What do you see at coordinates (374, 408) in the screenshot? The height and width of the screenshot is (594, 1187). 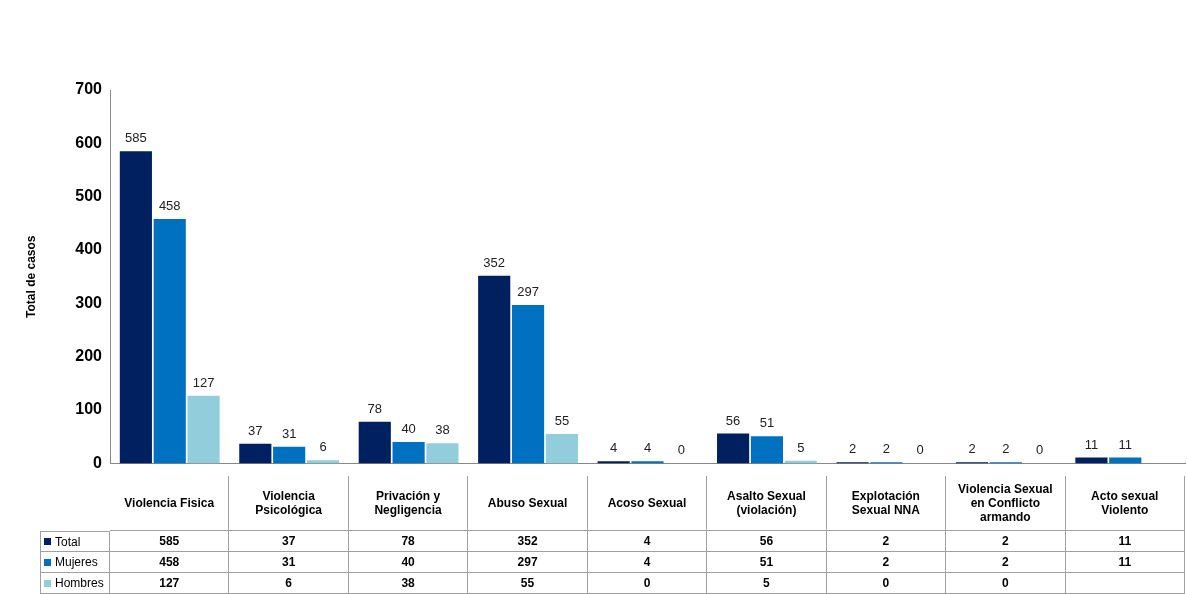 I see `annotation: 78` at bounding box center [374, 408].